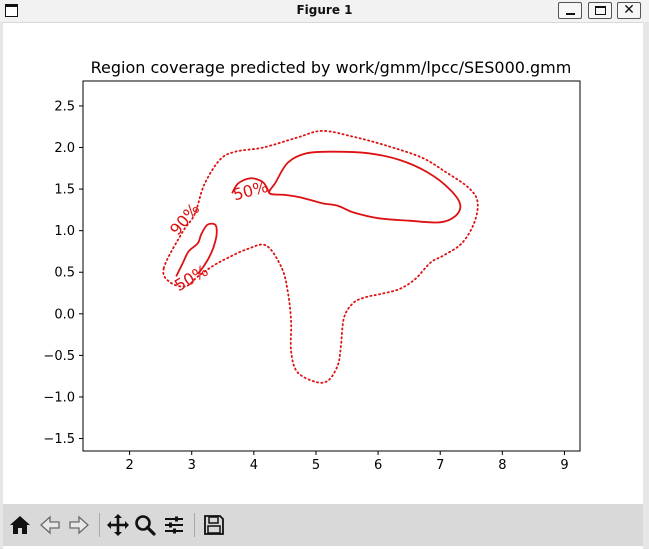 The height and width of the screenshot is (549, 649). I want to click on save-icon, so click(214, 525).